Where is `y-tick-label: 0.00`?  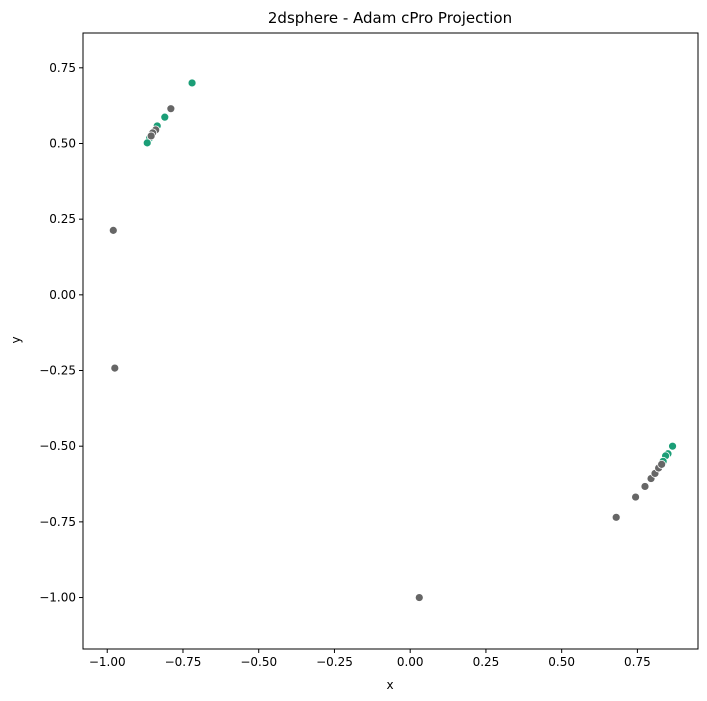
y-tick-label: 0.00 is located at coordinates (62, 295).